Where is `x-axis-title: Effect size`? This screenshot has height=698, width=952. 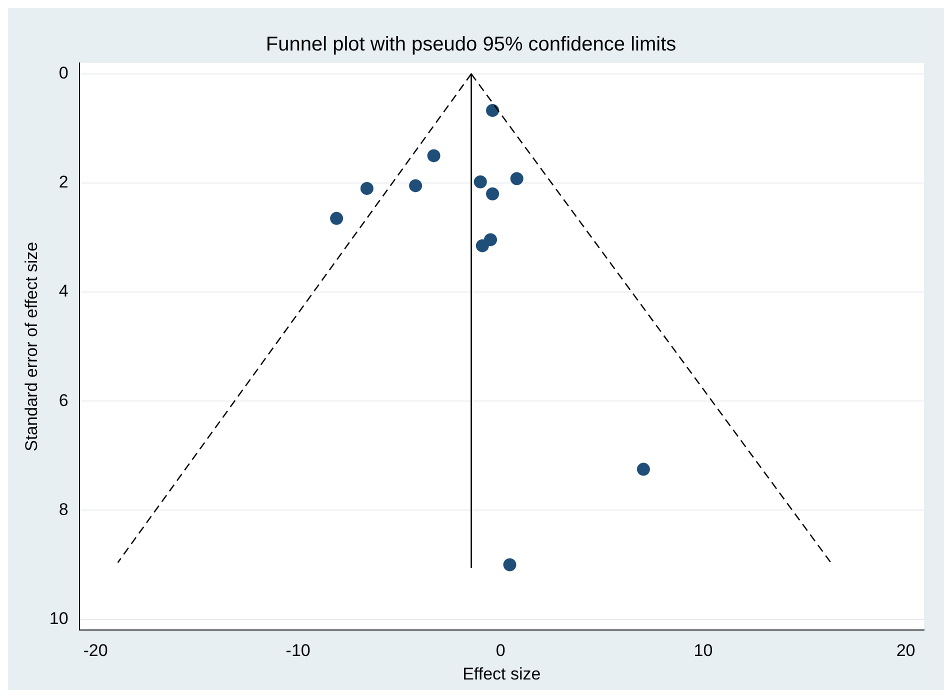 x-axis-title: Effect size is located at coordinates (501, 674).